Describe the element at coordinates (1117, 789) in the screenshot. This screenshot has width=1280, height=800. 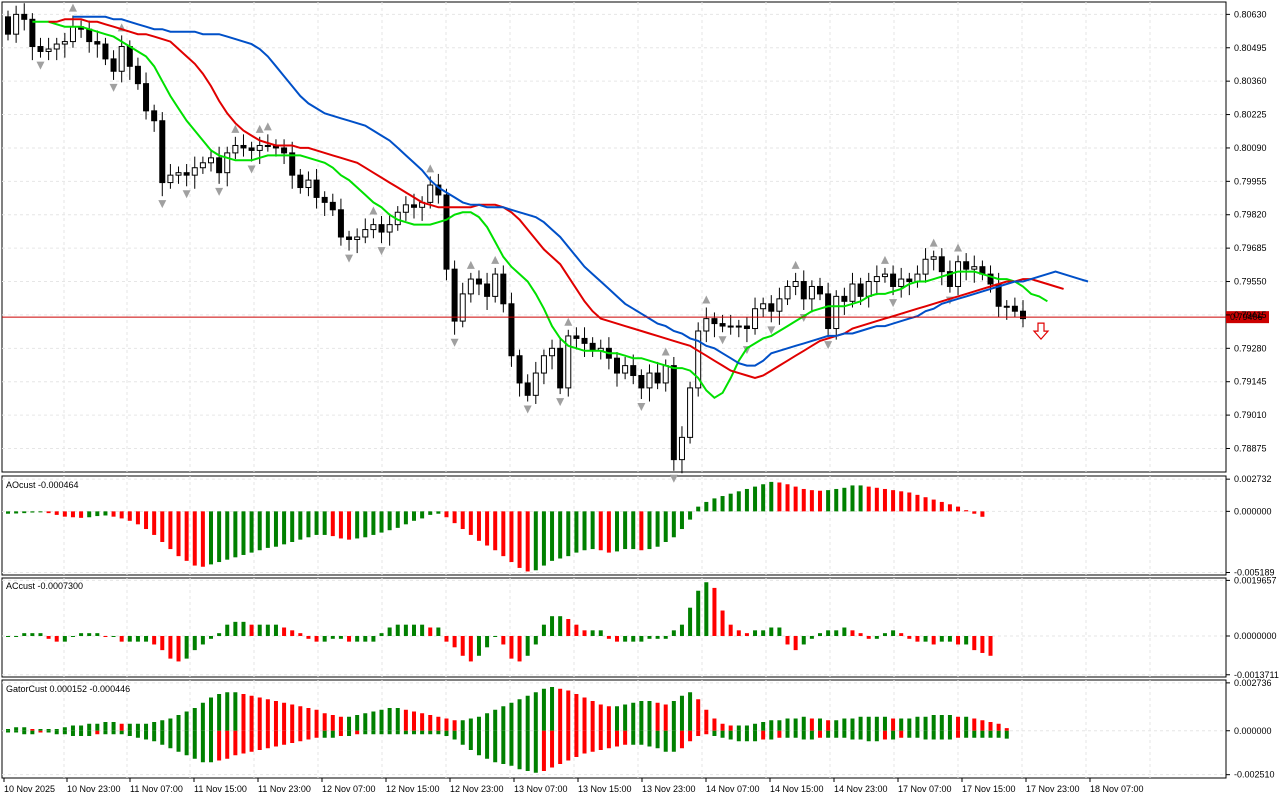
I see `time-tick-label: 18 Nov 07:00` at that location.